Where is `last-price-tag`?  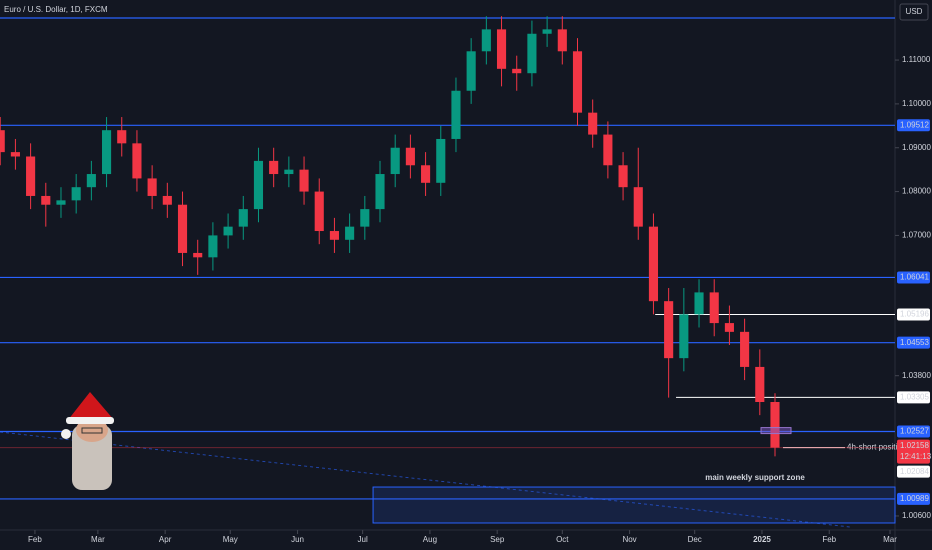 last-price-tag is located at coordinates (913, 451).